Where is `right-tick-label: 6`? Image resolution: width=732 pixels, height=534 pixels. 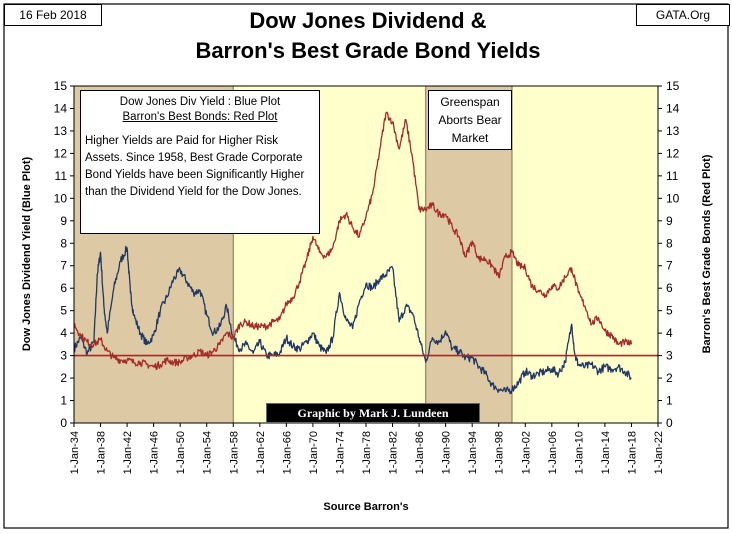 right-tick-label: 6 is located at coordinates (669, 288).